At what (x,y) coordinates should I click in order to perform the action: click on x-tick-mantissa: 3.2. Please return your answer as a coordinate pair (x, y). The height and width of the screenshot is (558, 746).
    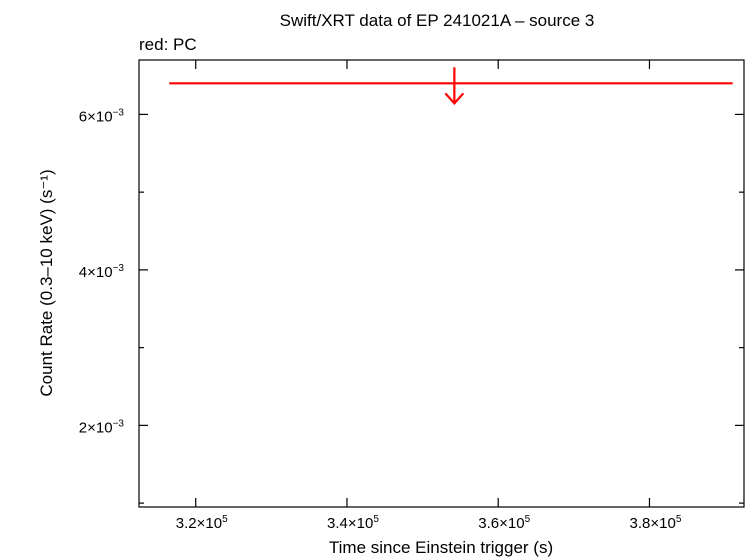
    Looking at the image, I should click on (186, 523).